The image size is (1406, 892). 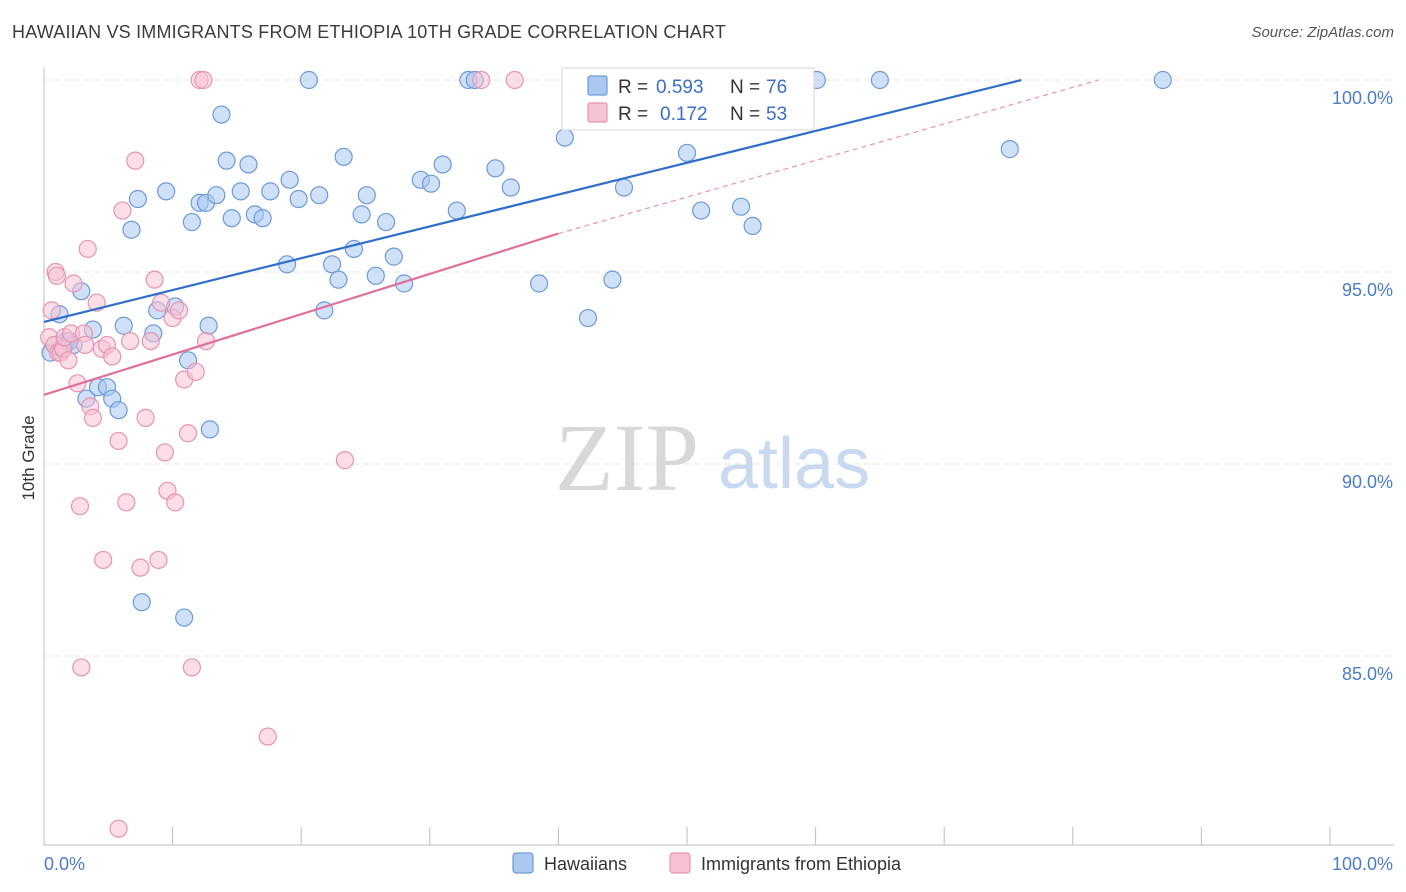 What do you see at coordinates (627, 457) in the screenshot?
I see `watermark-zip: ZIP` at bounding box center [627, 457].